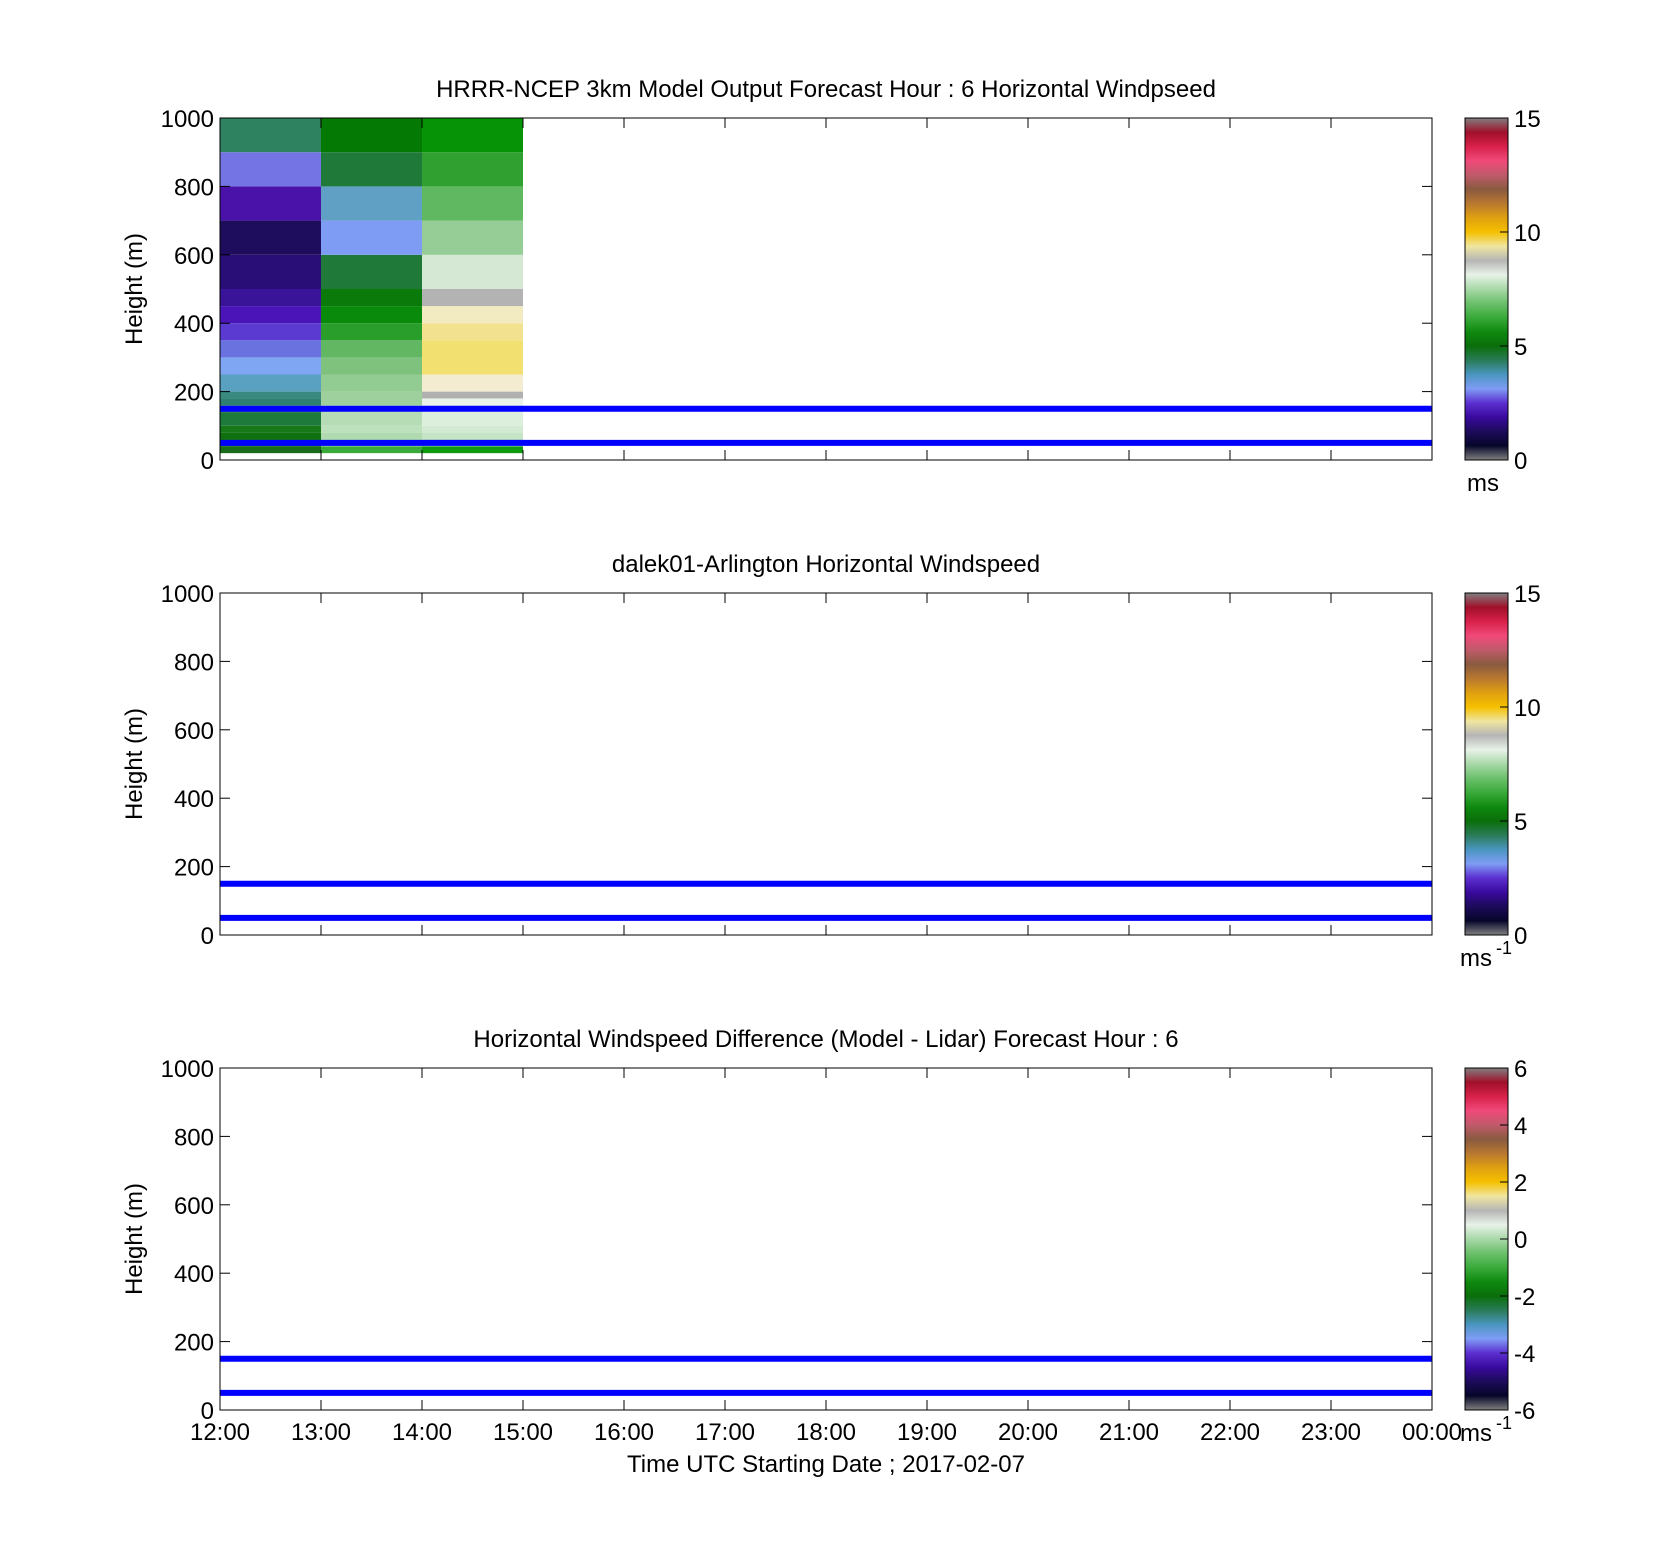  Describe the element at coordinates (1520, 1069) in the screenshot. I see `colorbar-tick-label: 6` at that location.